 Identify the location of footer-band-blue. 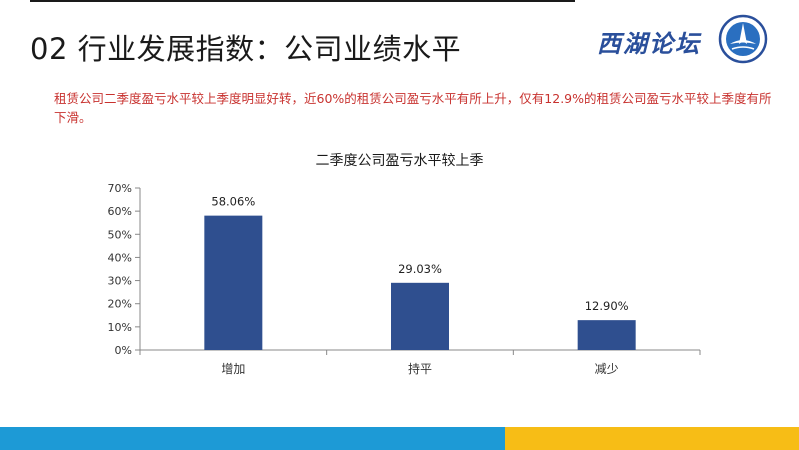
(252, 438).